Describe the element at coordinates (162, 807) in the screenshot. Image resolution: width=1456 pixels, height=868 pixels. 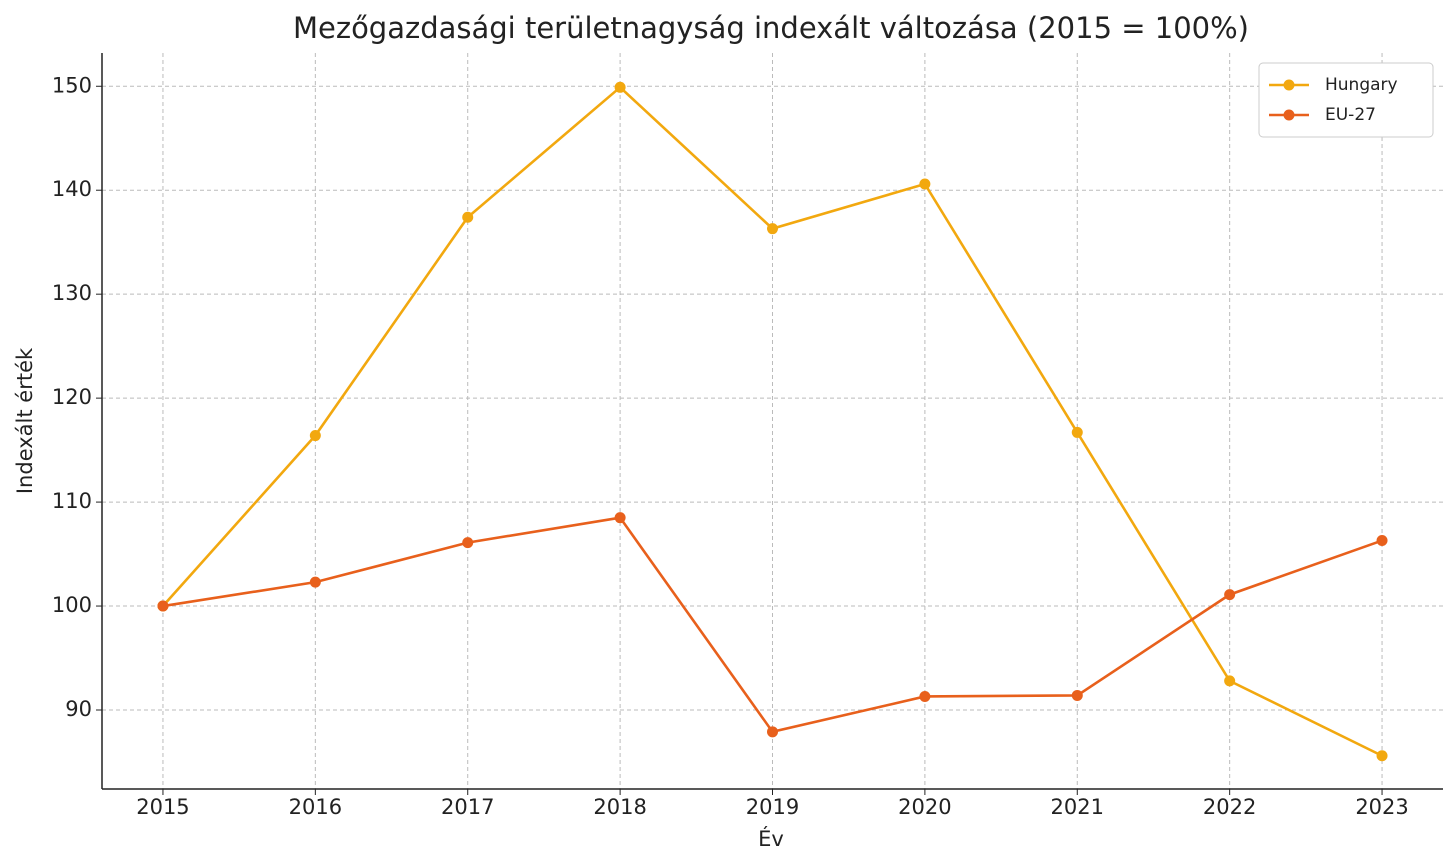
I see `x-tick-label: 2015` at that location.